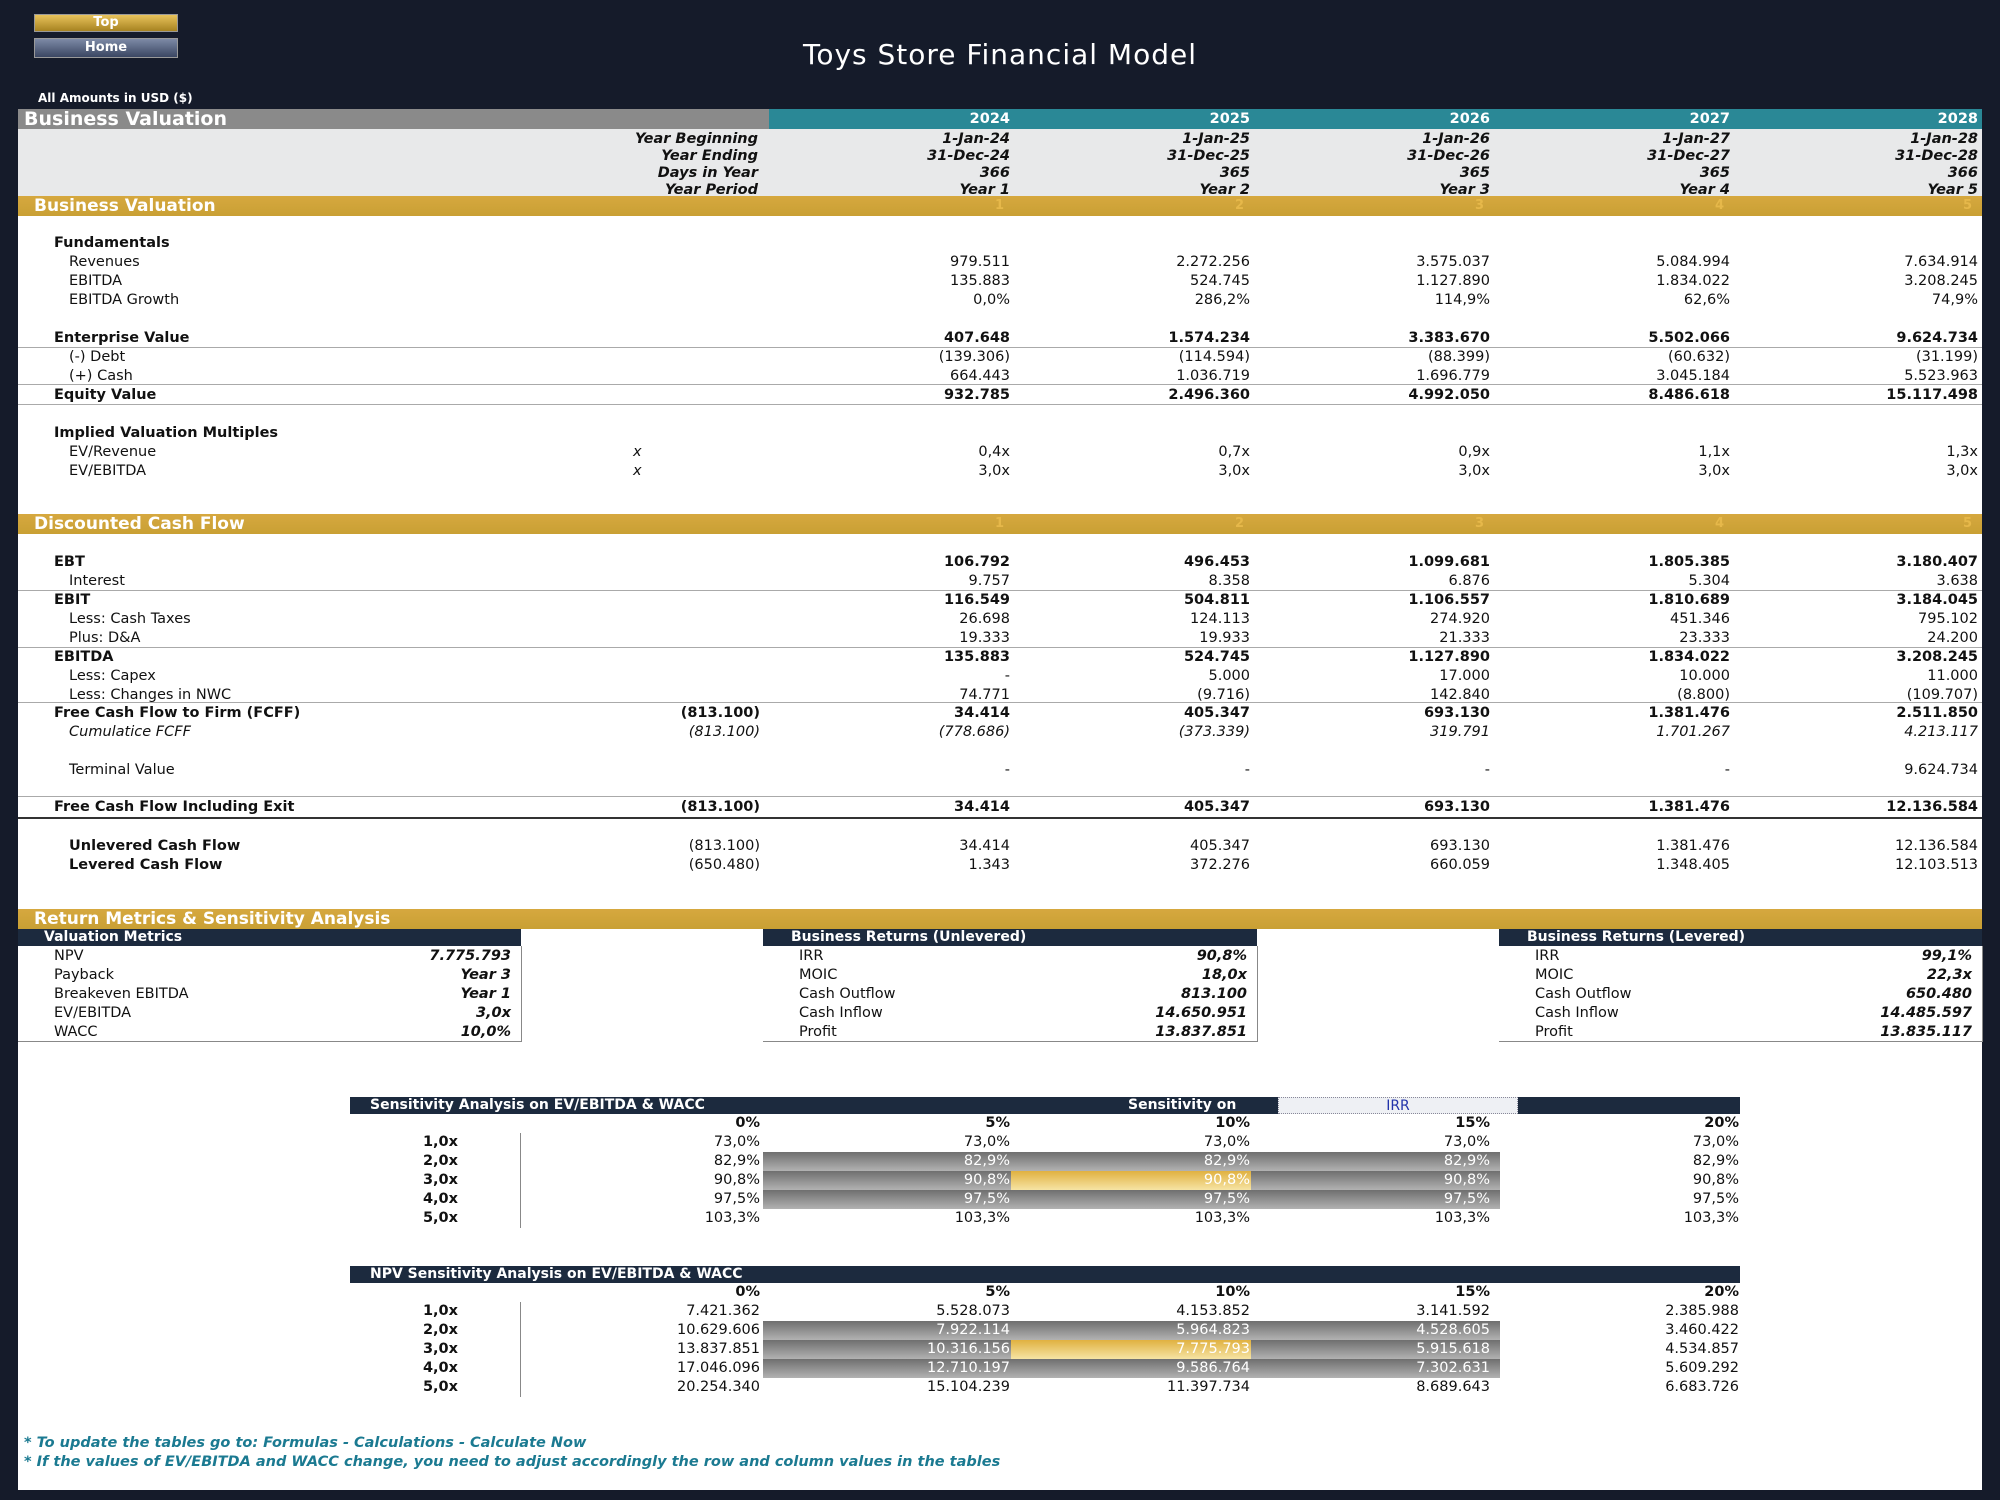  I want to click on levered-returns-row: Profit 13.835.117, so click(1740, 1032).